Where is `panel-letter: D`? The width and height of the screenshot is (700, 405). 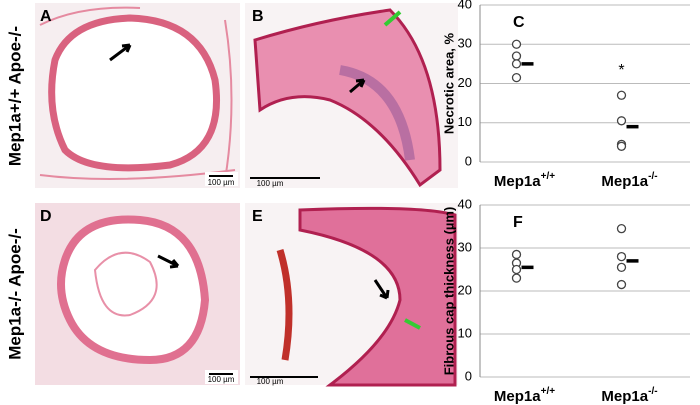
panel-letter: D is located at coordinates (46, 216).